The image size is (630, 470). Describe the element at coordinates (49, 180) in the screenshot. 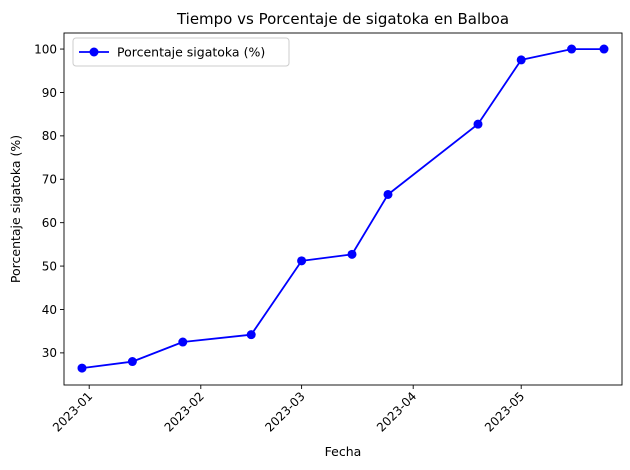

I see `y-tick-label: 70` at that location.